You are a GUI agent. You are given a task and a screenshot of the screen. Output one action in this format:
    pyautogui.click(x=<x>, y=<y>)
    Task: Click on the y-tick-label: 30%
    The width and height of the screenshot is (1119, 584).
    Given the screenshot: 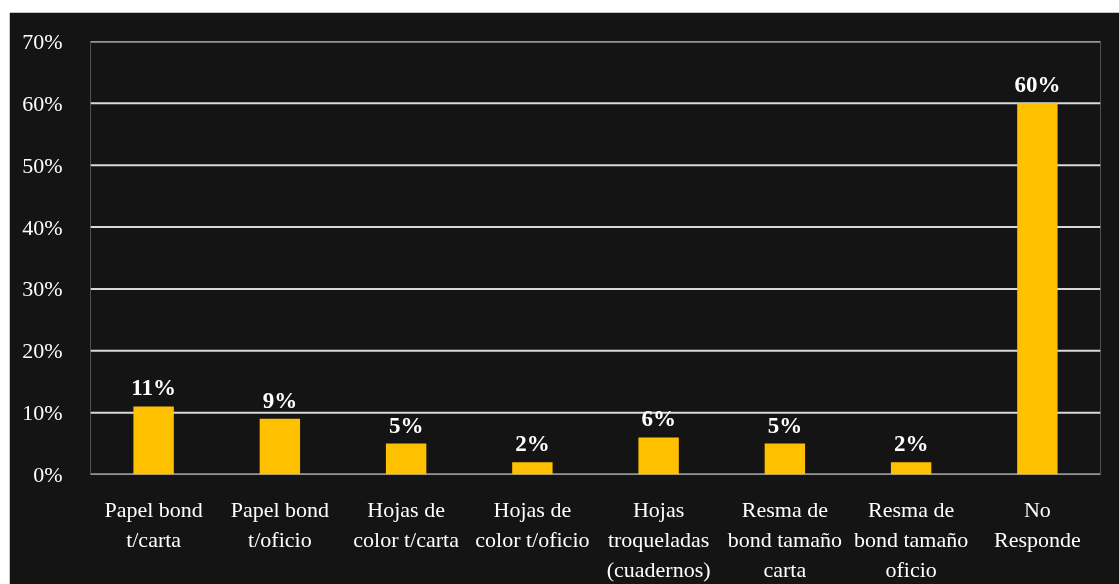 What is the action you would take?
    pyautogui.click(x=42, y=289)
    